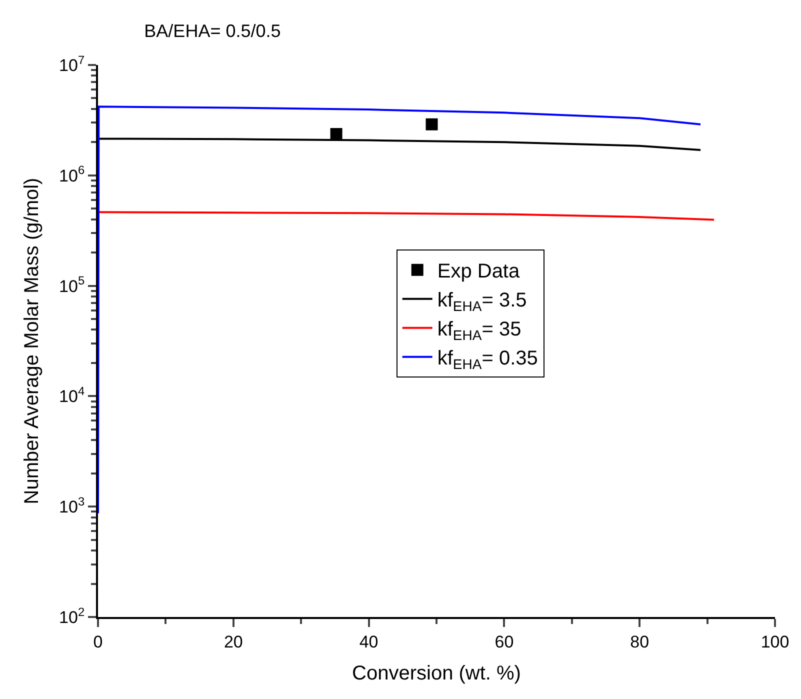  Describe the element at coordinates (640, 642) in the screenshot. I see `x-tick-label: 80` at that location.